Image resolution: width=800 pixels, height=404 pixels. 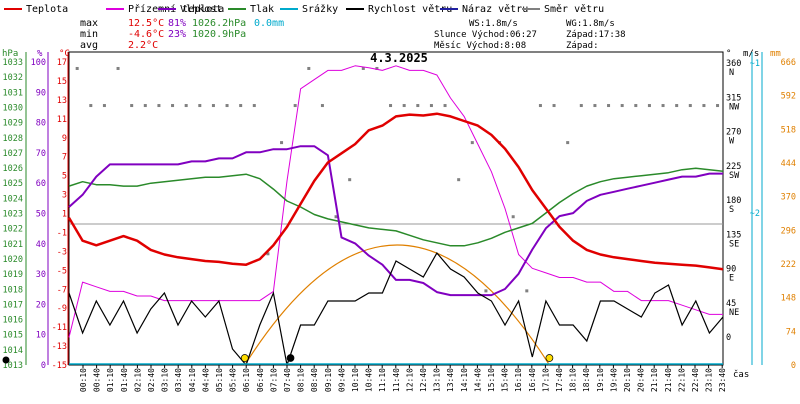 What do you see at coordinates (573, 380) in the screenshot?
I see `time-tick: 18:10` at bounding box center [573, 380].